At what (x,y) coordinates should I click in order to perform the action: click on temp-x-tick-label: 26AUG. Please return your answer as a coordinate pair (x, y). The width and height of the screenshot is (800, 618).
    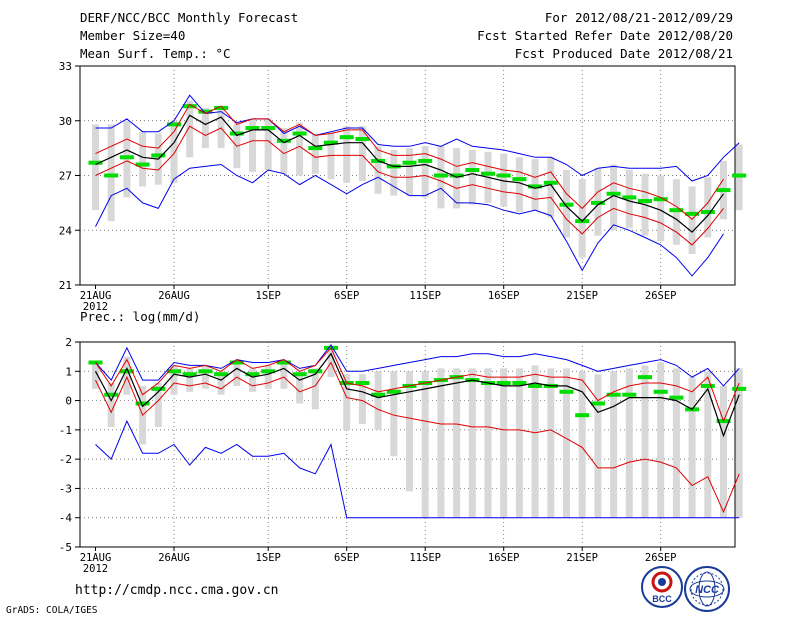
    Looking at the image, I should click on (174, 296).